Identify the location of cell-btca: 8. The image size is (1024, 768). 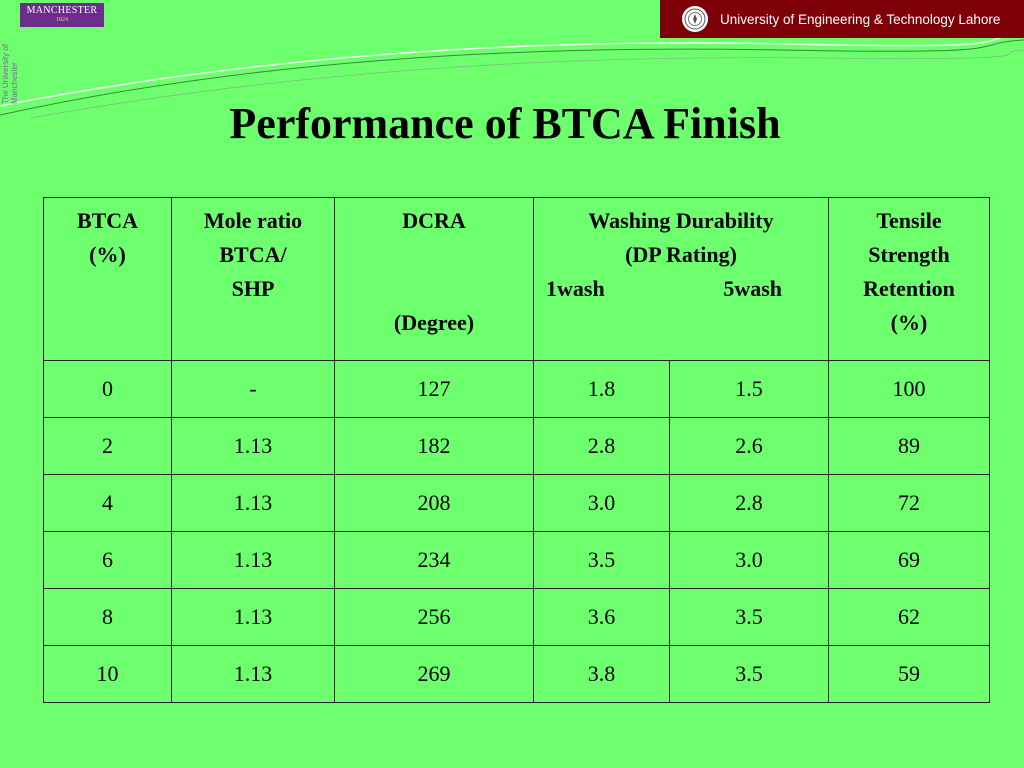
(107, 617).